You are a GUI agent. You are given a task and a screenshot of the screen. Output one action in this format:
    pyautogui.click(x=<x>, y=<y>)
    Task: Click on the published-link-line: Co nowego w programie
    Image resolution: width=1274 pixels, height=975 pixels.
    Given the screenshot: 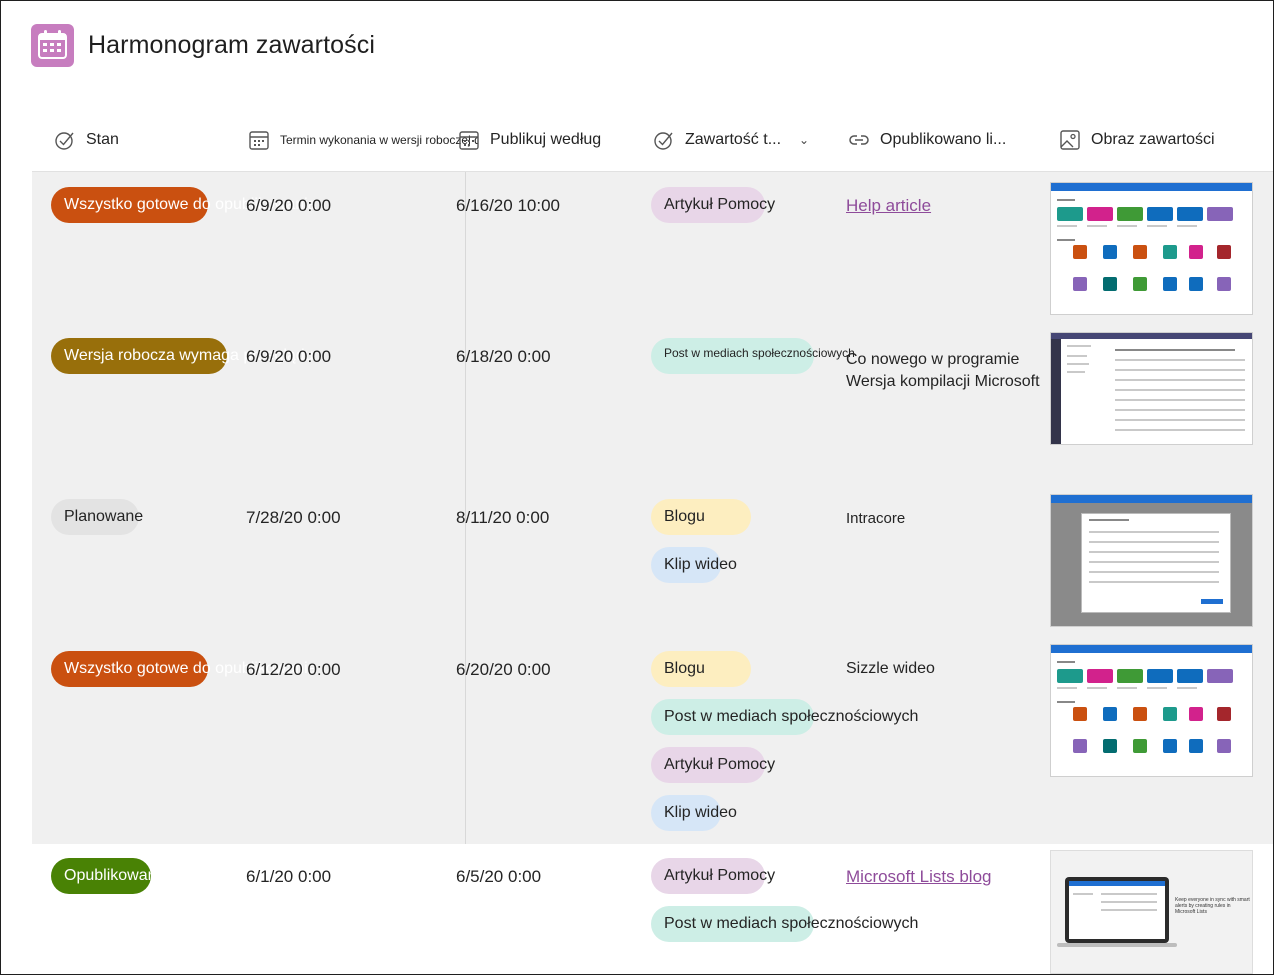 What is the action you would take?
    pyautogui.click(x=933, y=359)
    